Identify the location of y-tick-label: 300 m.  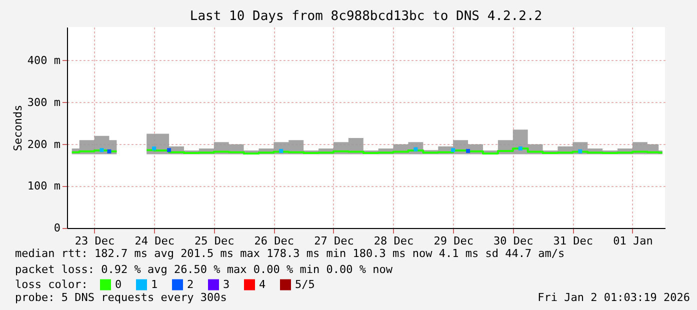
(44, 102).